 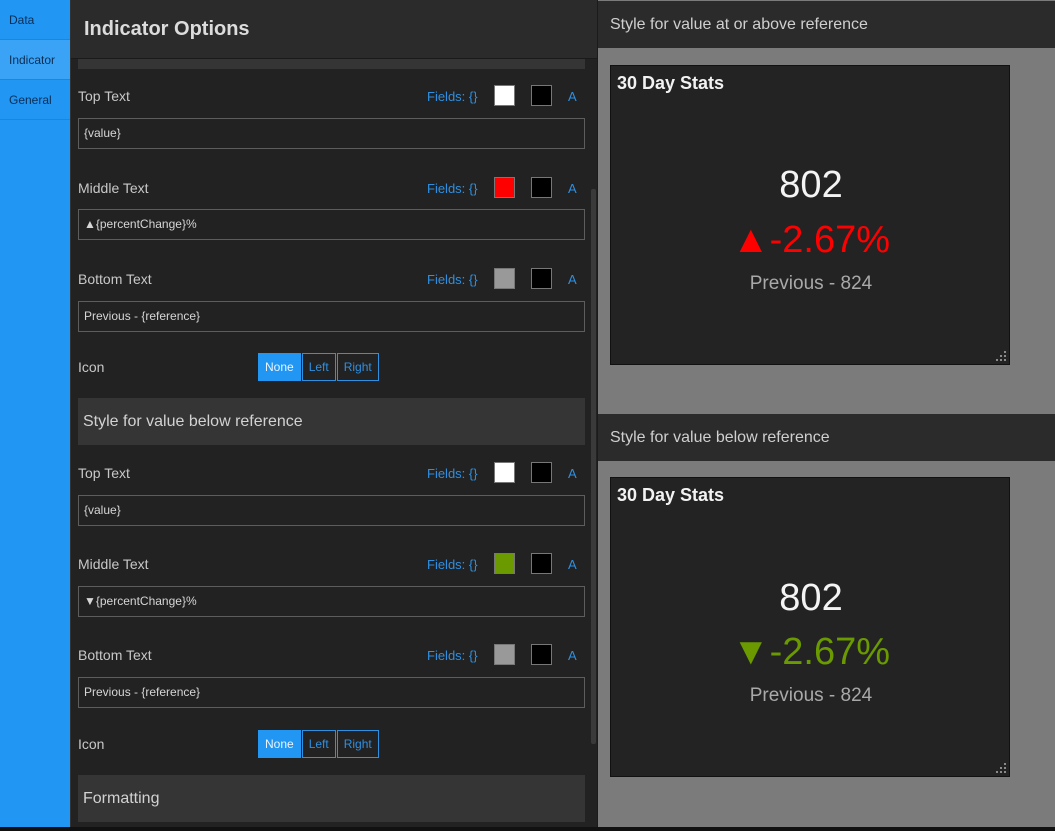 I want to click on section-header-below: Style for value below reference, so click(x=331, y=421).